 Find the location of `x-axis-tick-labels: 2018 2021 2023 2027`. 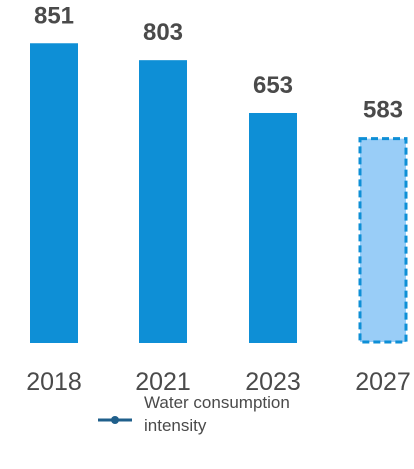

x-axis-tick-labels: 2018 2021 2023 2027 is located at coordinates (218, 382).